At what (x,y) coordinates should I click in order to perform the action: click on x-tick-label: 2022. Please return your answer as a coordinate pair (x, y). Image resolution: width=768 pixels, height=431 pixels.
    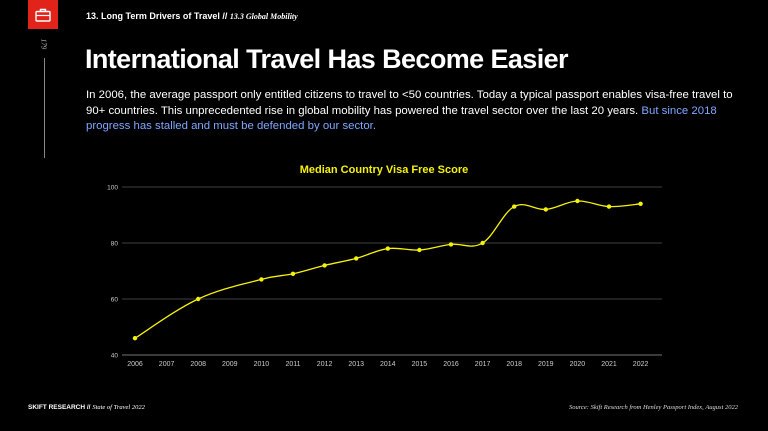
    Looking at the image, I should click on (641, 364).